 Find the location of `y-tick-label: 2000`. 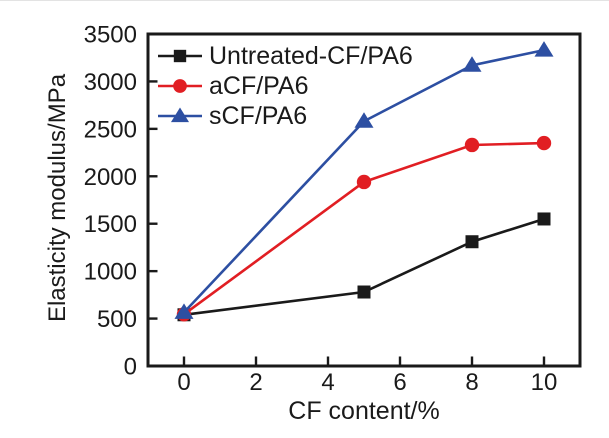

y-tick-label: 2000 is located at coordinates (110, 177).